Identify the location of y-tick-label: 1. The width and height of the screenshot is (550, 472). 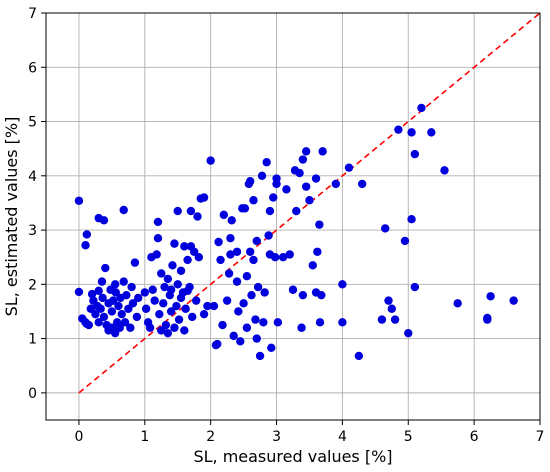
(32, 340).